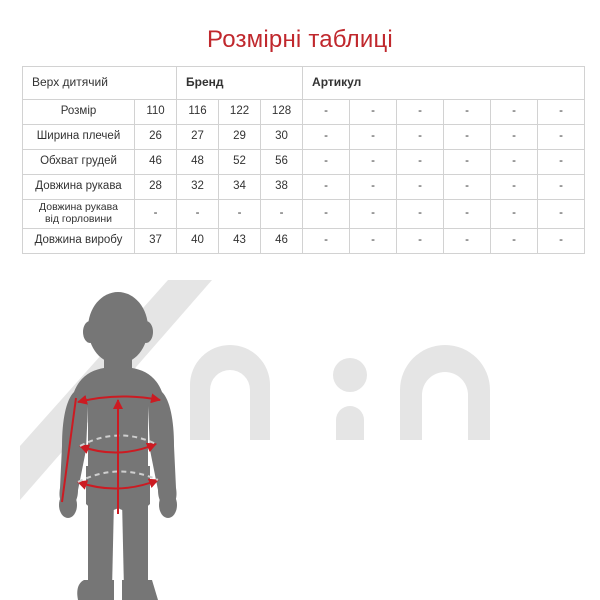  I want to click on cell-value: 32, so click(198, 187).